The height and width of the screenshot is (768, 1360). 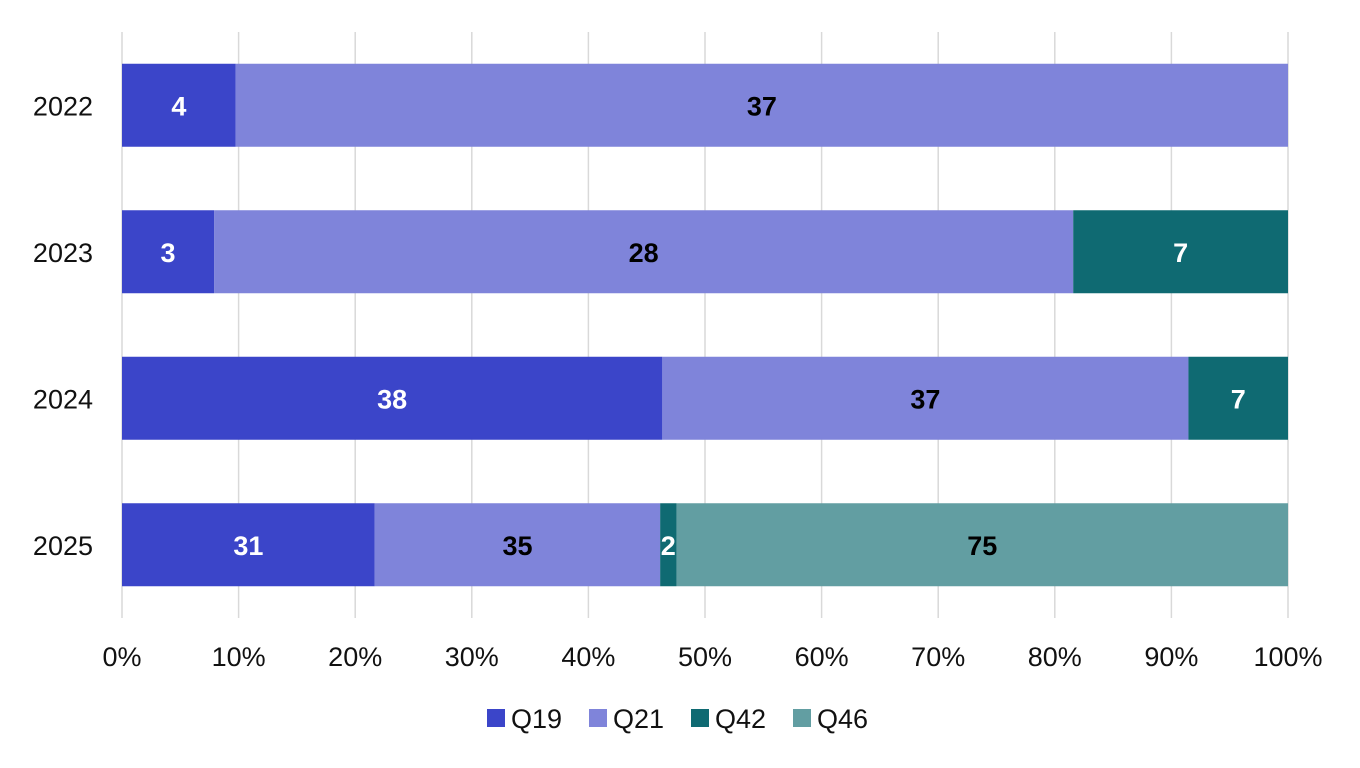 I want to click on legend-label: Q21, so click(x=638, y=719).